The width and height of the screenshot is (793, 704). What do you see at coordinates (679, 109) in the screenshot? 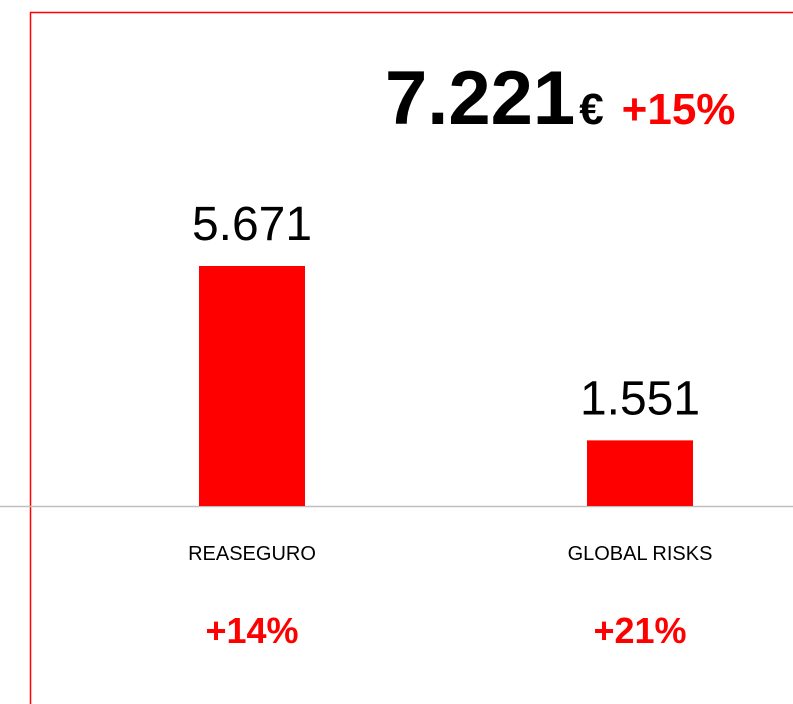
I see `total-change: +15%` at bounding box center [679, 109].